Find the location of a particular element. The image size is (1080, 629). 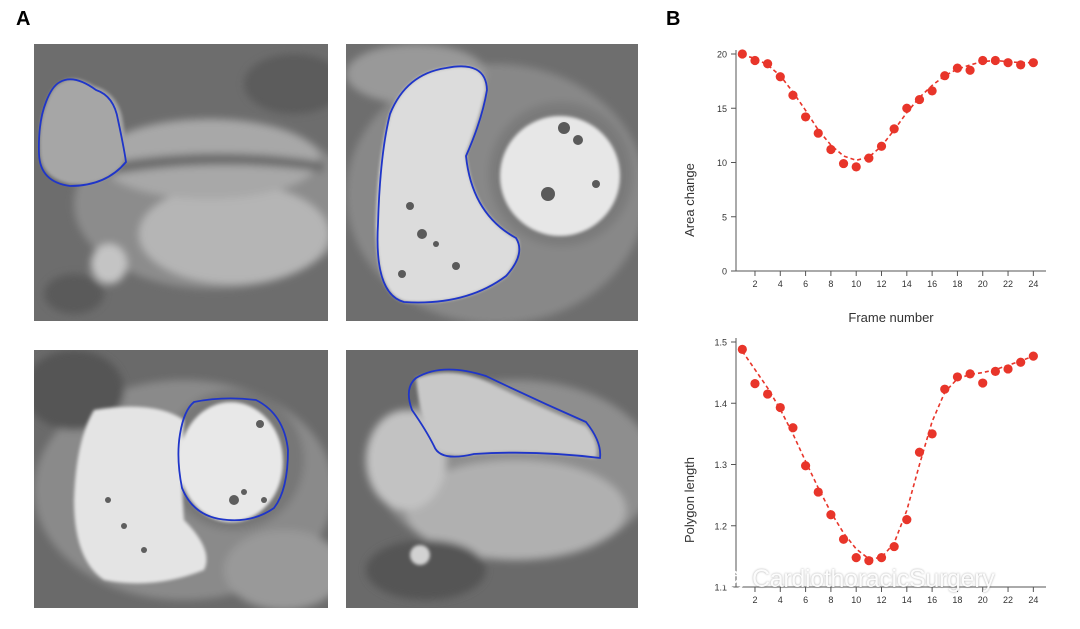

area-x-tick-label: 20 is located at coordinates (983, 284).